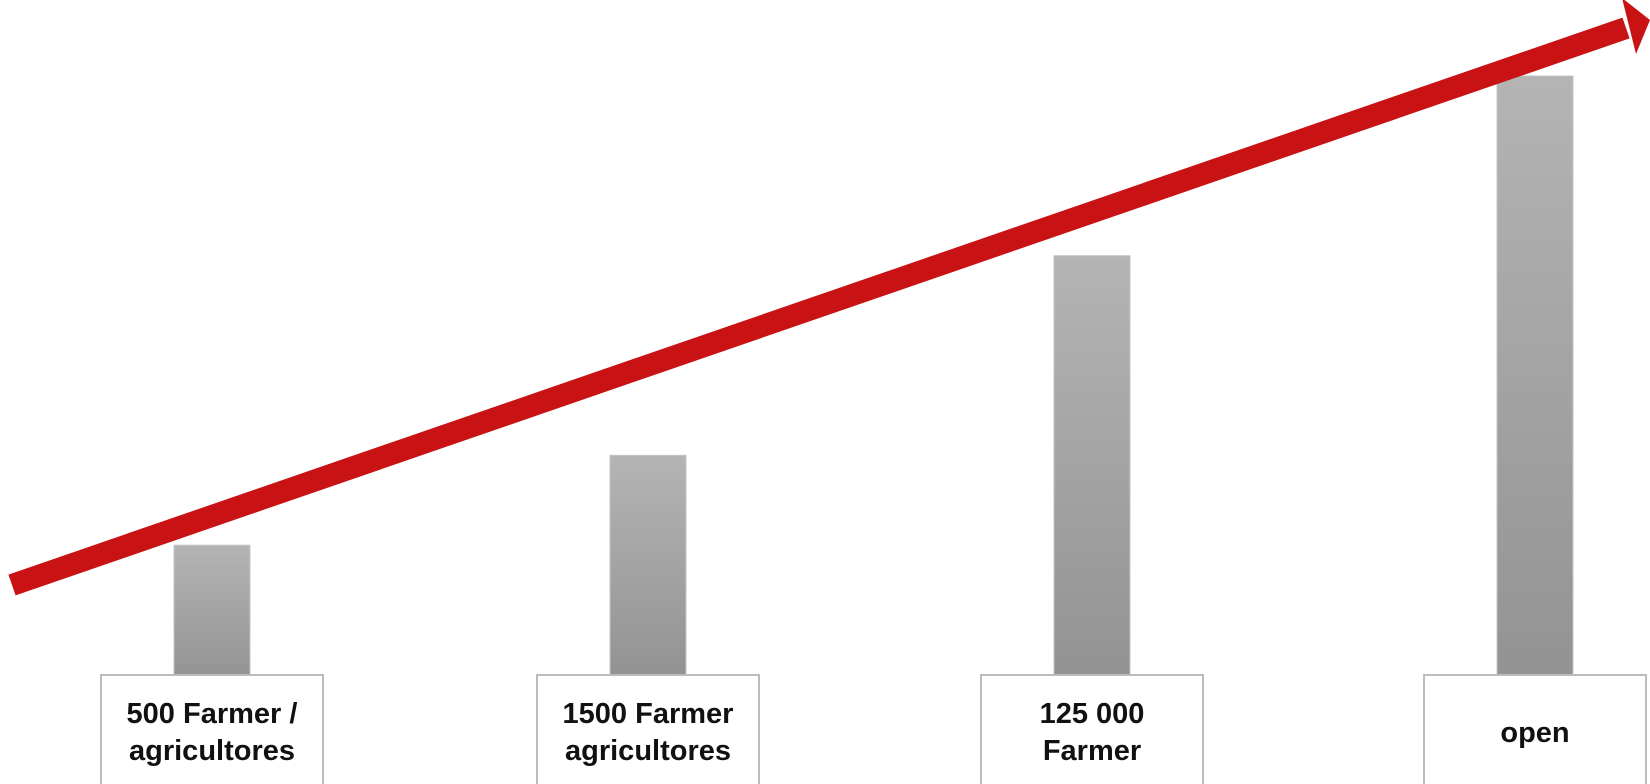 This screenshot has height=784, width=1650. I want to click on category-label-2: 1500 Farmer agricultores, so click(648, 732).